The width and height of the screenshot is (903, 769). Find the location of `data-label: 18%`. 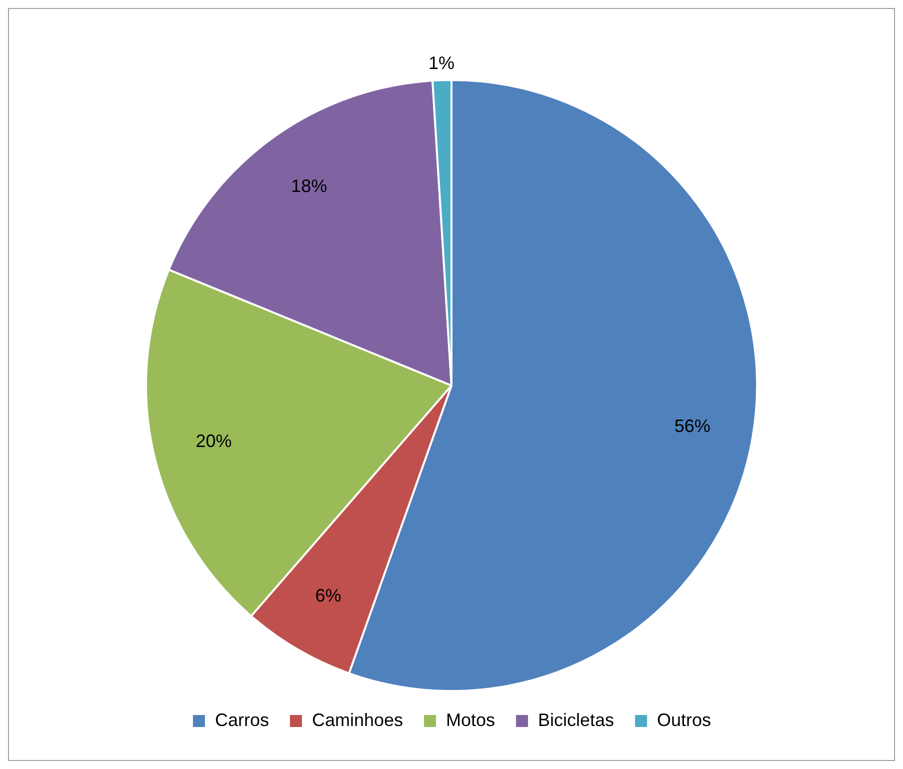

data-label: 18% is located at coordinates (309, 186).